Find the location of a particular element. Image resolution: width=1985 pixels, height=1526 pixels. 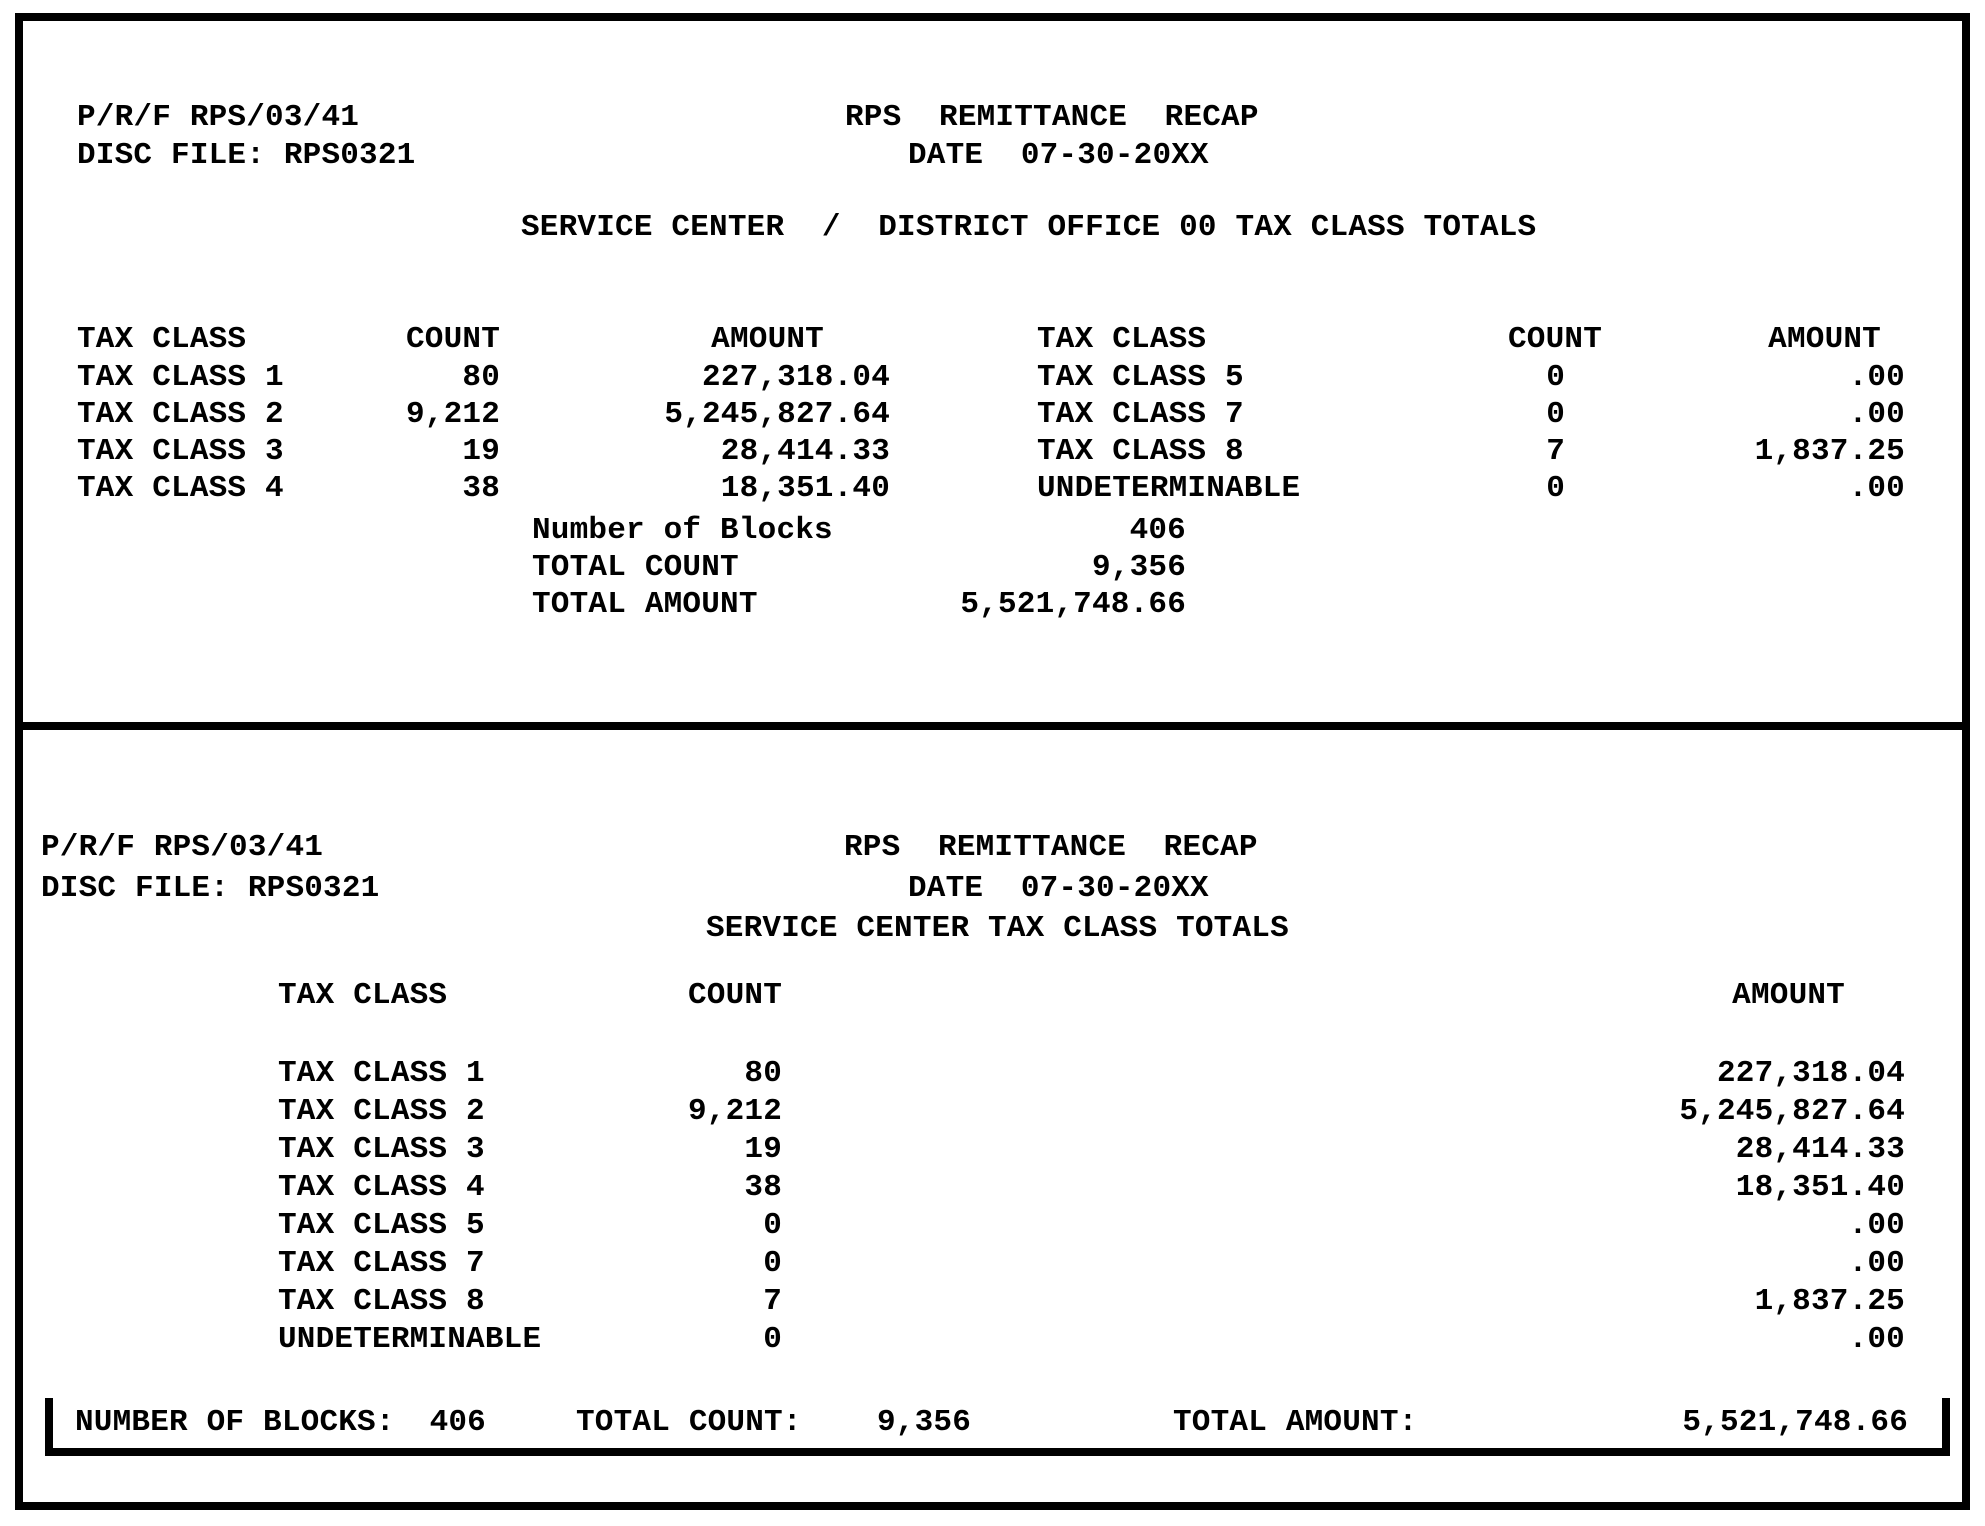

total-amount-label: TOTAL AMOUNT is located at coordinates (645, 604).